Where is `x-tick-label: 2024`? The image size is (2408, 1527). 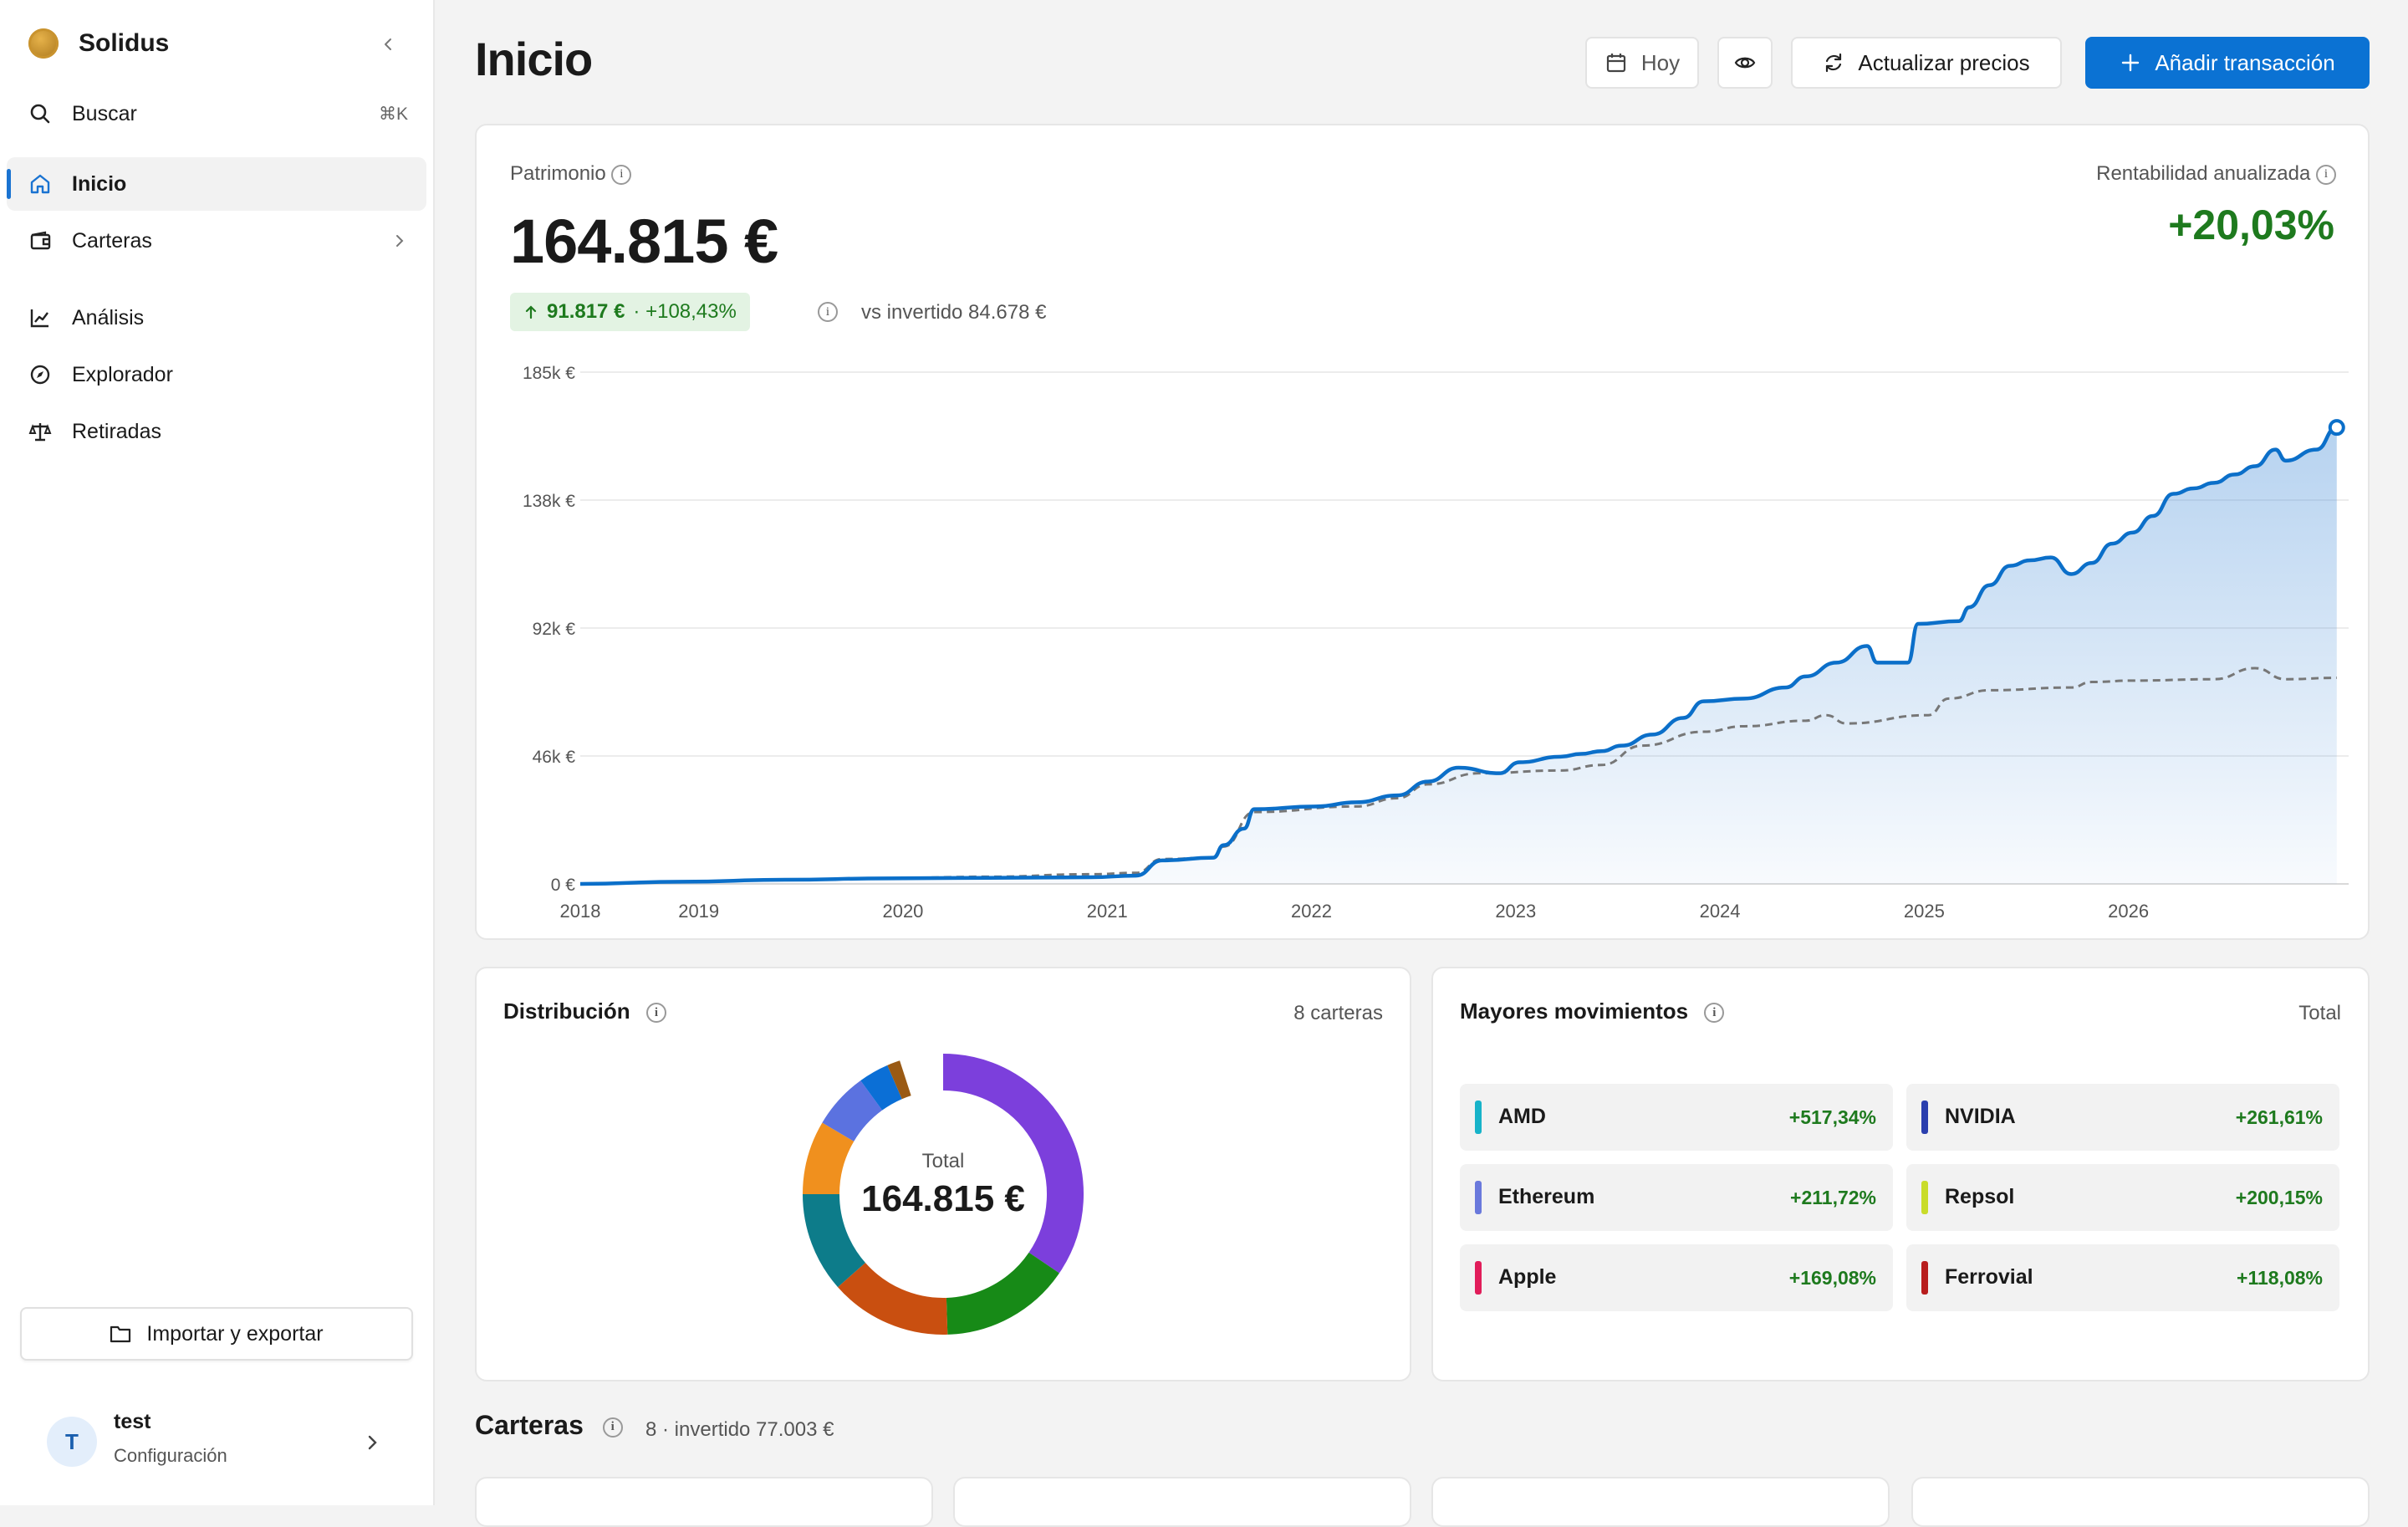
x-tick-label: 2024 is located at coordinates (1720, 911).